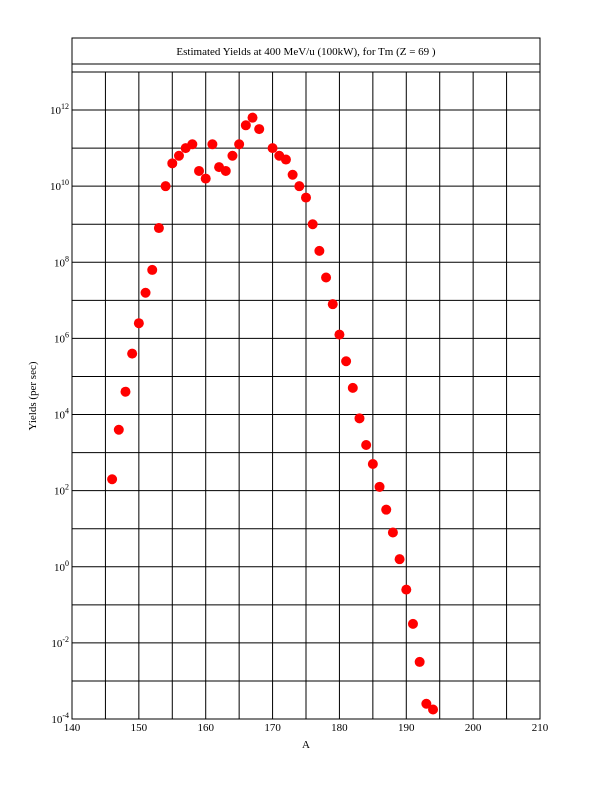  I want to click on x-tick-label: 210, so click(540, 728).